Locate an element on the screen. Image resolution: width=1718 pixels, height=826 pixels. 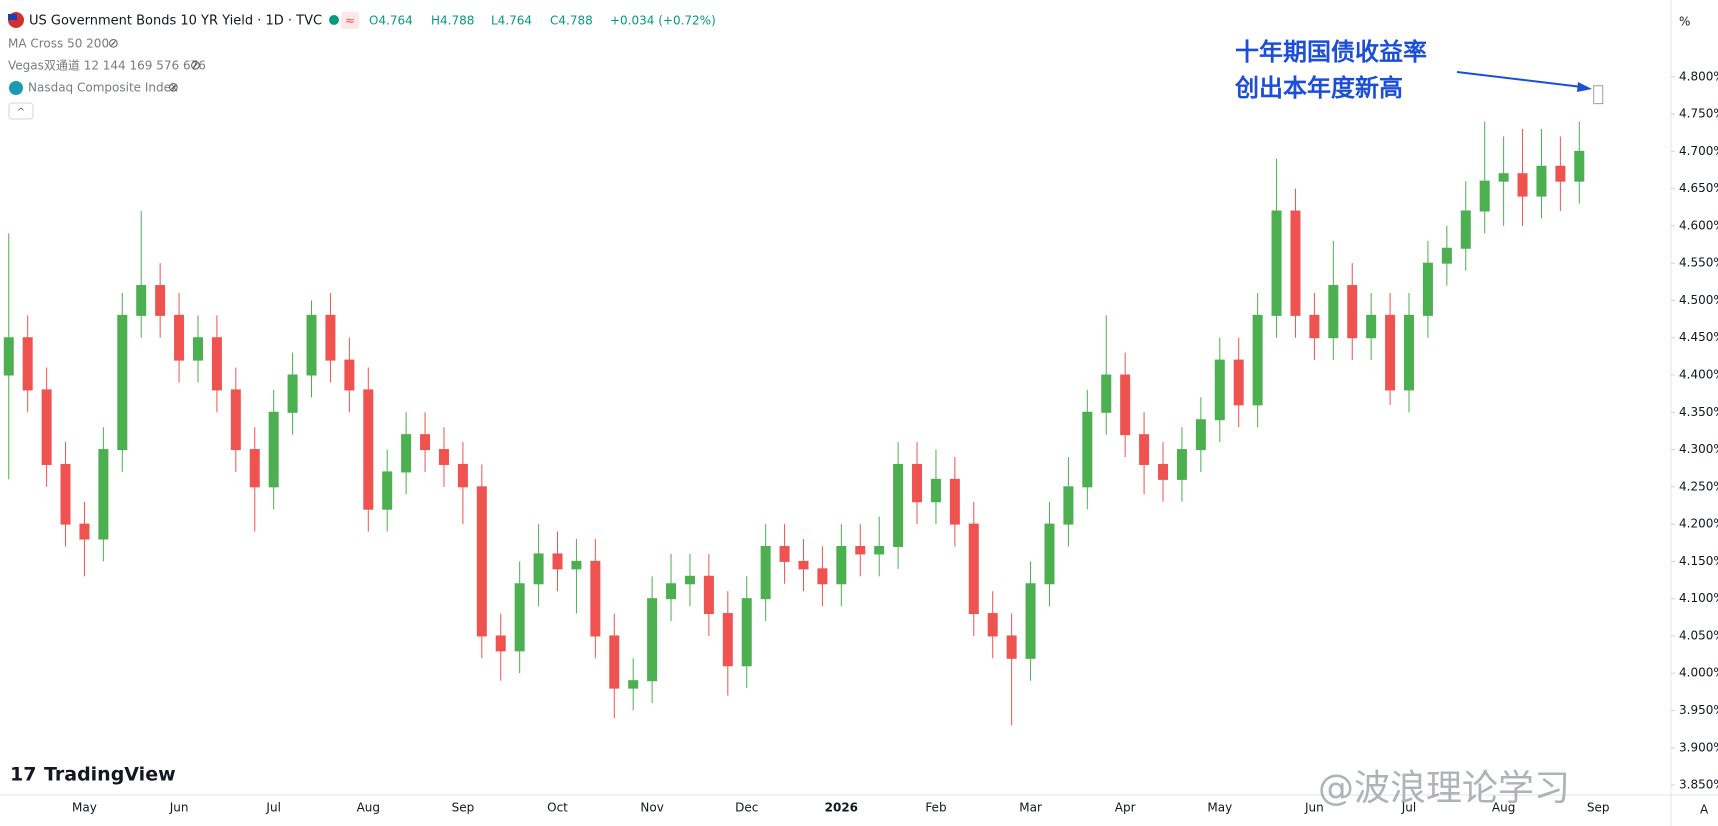
x-tick-label: Aug is located at coordinates (1503, 808).